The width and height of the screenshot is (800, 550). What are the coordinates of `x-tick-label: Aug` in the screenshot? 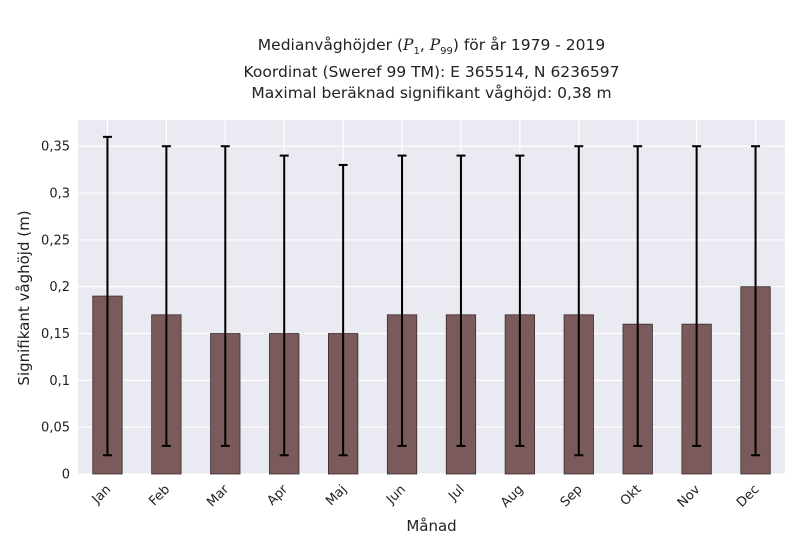 It's located at (512, 496).